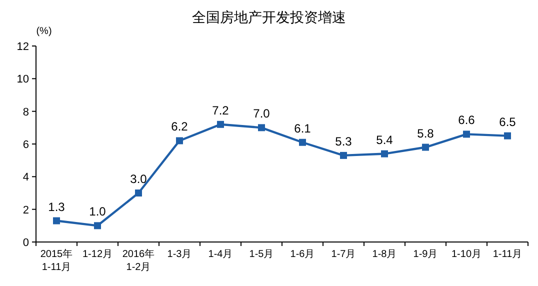  I want to click on data-label: 1.0, so click(97, 211).